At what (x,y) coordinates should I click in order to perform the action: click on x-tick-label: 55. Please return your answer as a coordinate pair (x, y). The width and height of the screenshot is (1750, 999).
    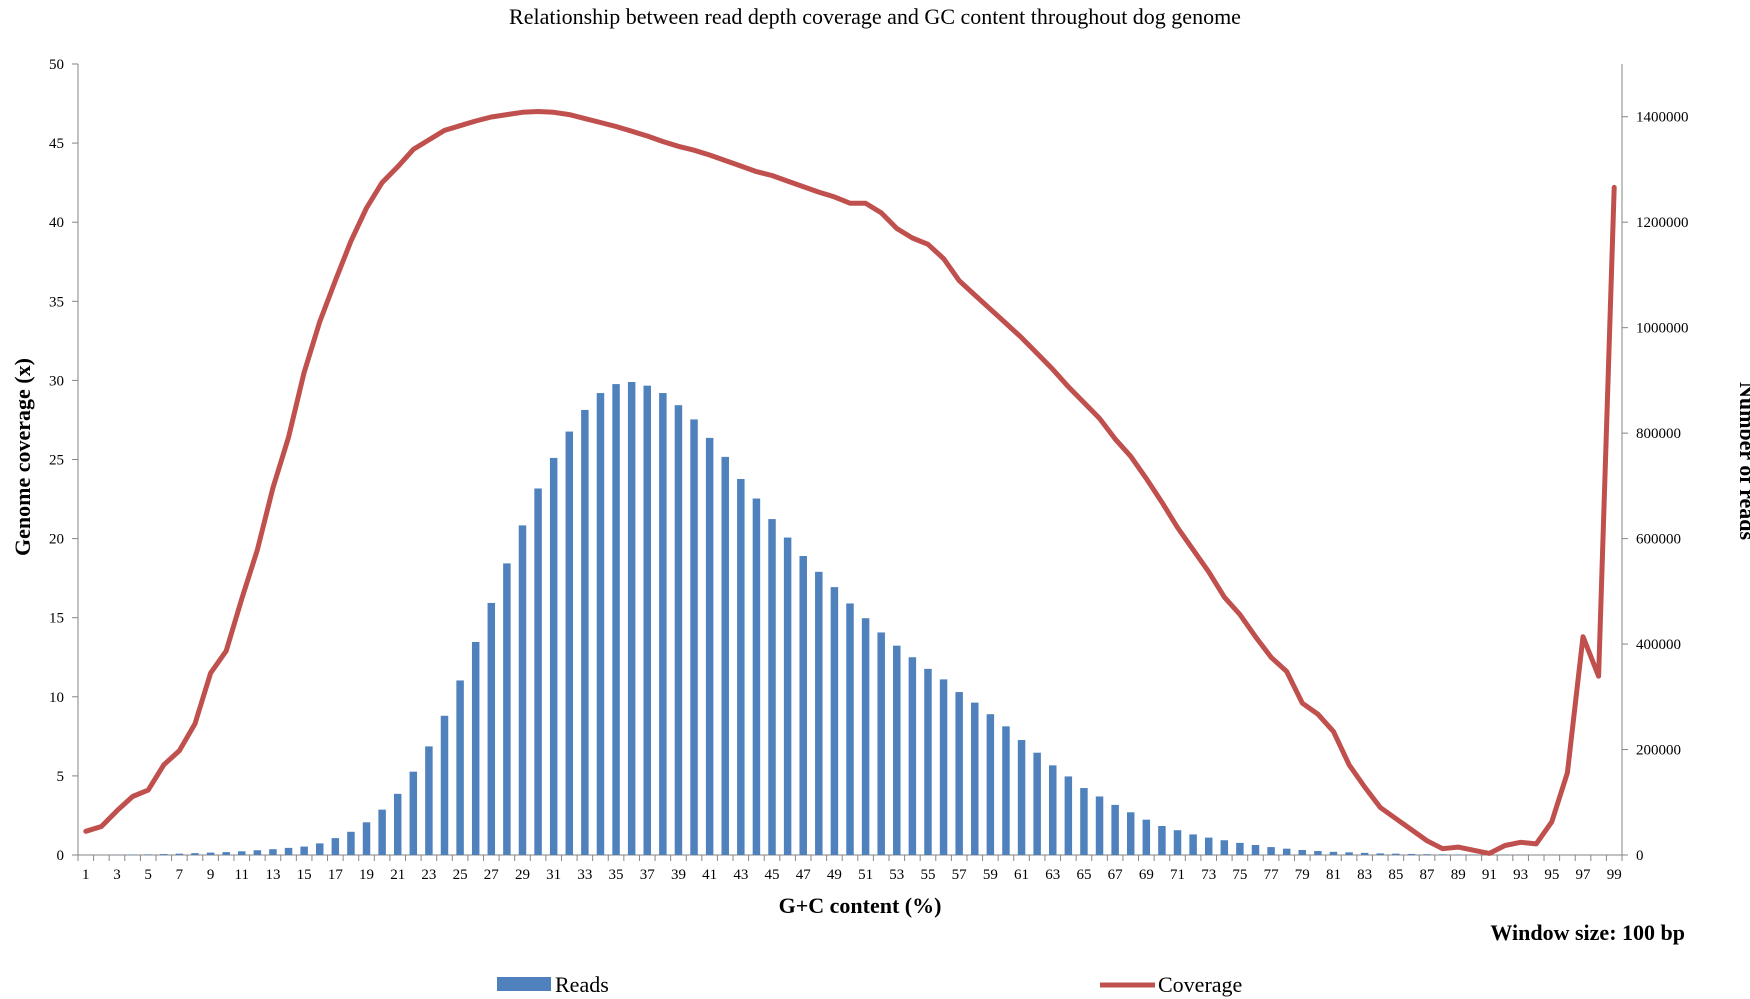
    Looking at the image, I should click on (927, 875).